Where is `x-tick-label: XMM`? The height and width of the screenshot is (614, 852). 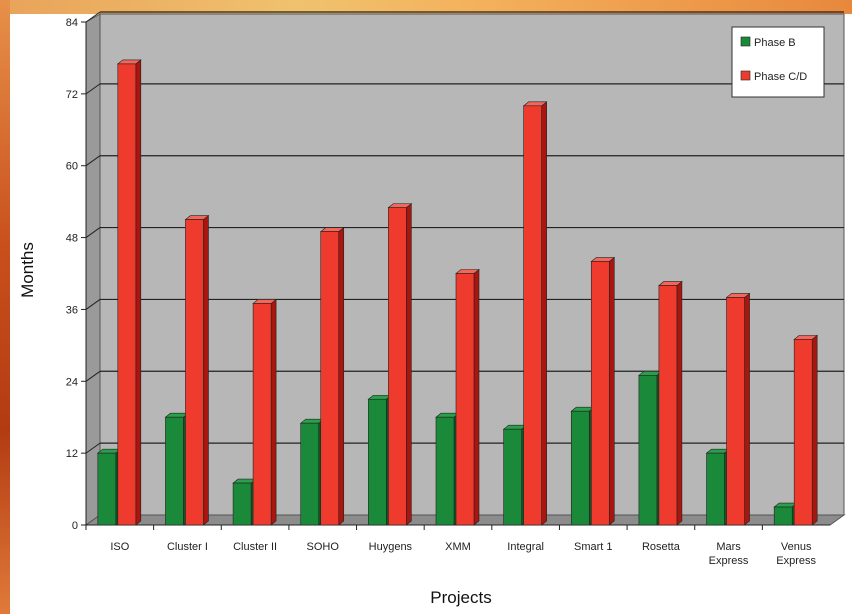
x-tick-label: XMM is located at coordinates (458, 547).